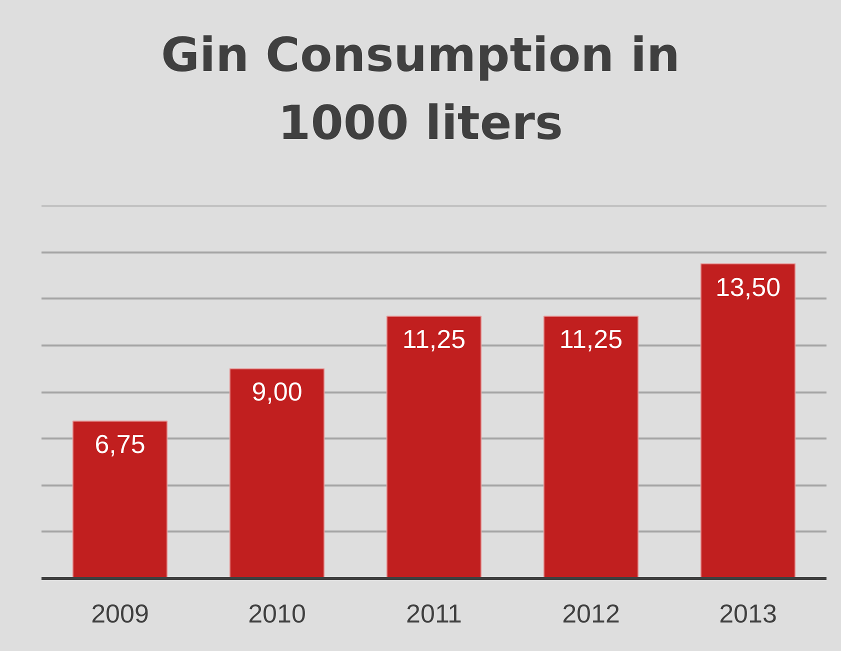 The height and width of the screenshot is (651, 841). Describe the element at coordinates (748, 287) in the screenshot. I see `data-label: 13,50` at that location.